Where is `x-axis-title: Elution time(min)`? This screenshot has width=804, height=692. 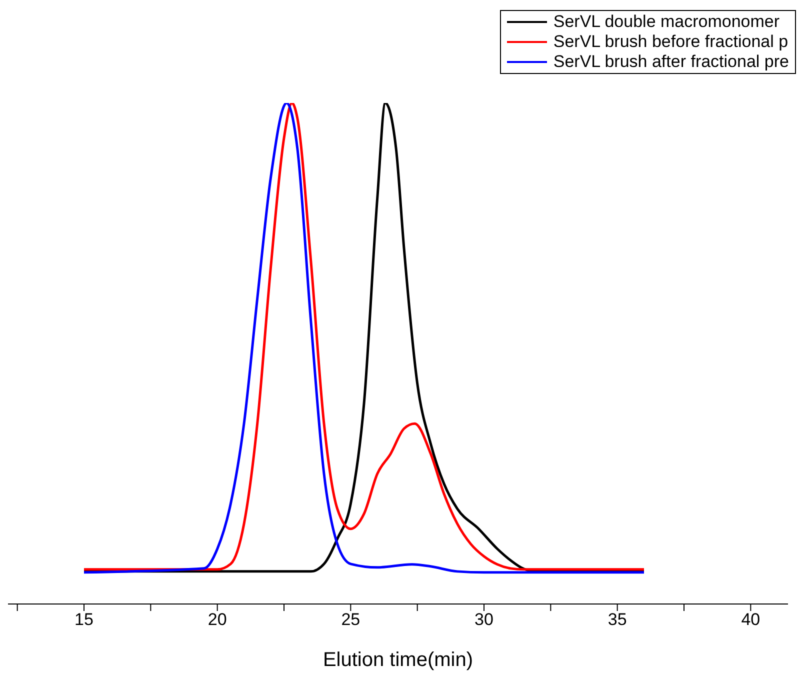
x-axis-title: Elution time(min) is located at coordinates (398, 660).